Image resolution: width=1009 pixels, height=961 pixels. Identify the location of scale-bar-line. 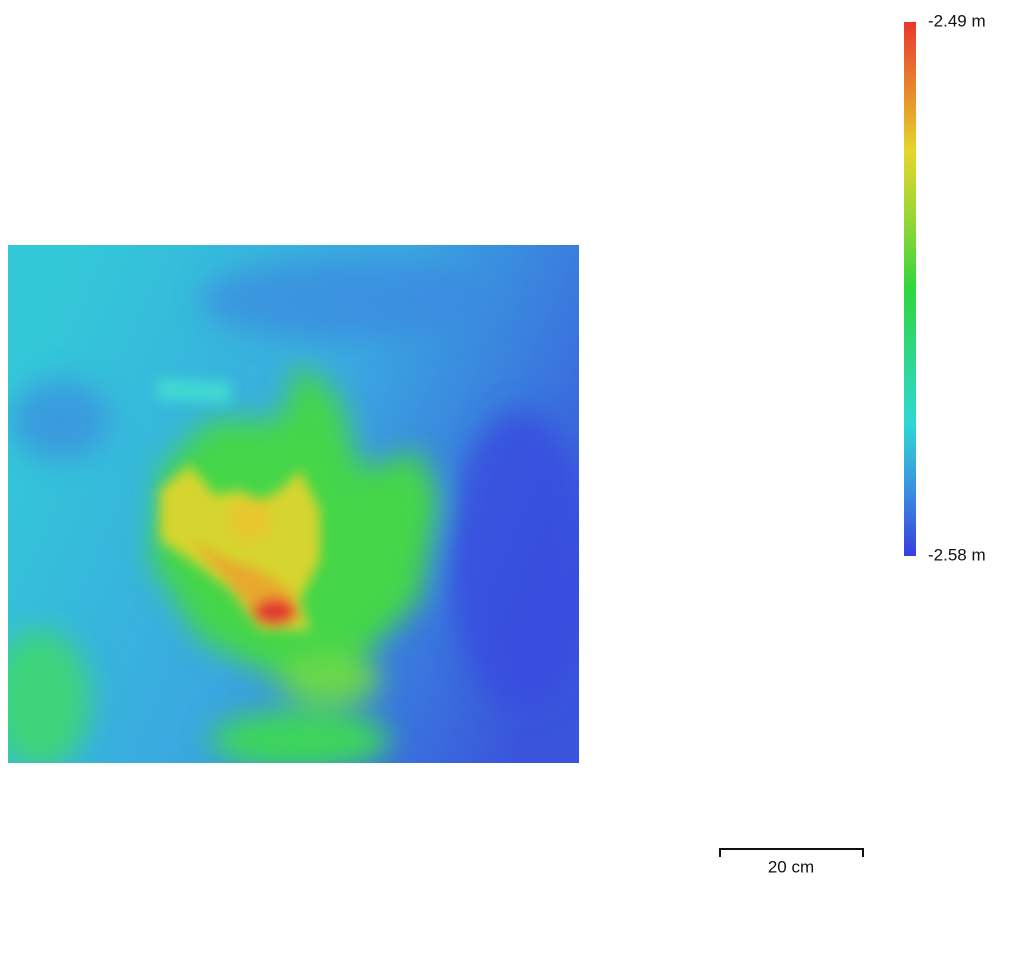
(791, 852).